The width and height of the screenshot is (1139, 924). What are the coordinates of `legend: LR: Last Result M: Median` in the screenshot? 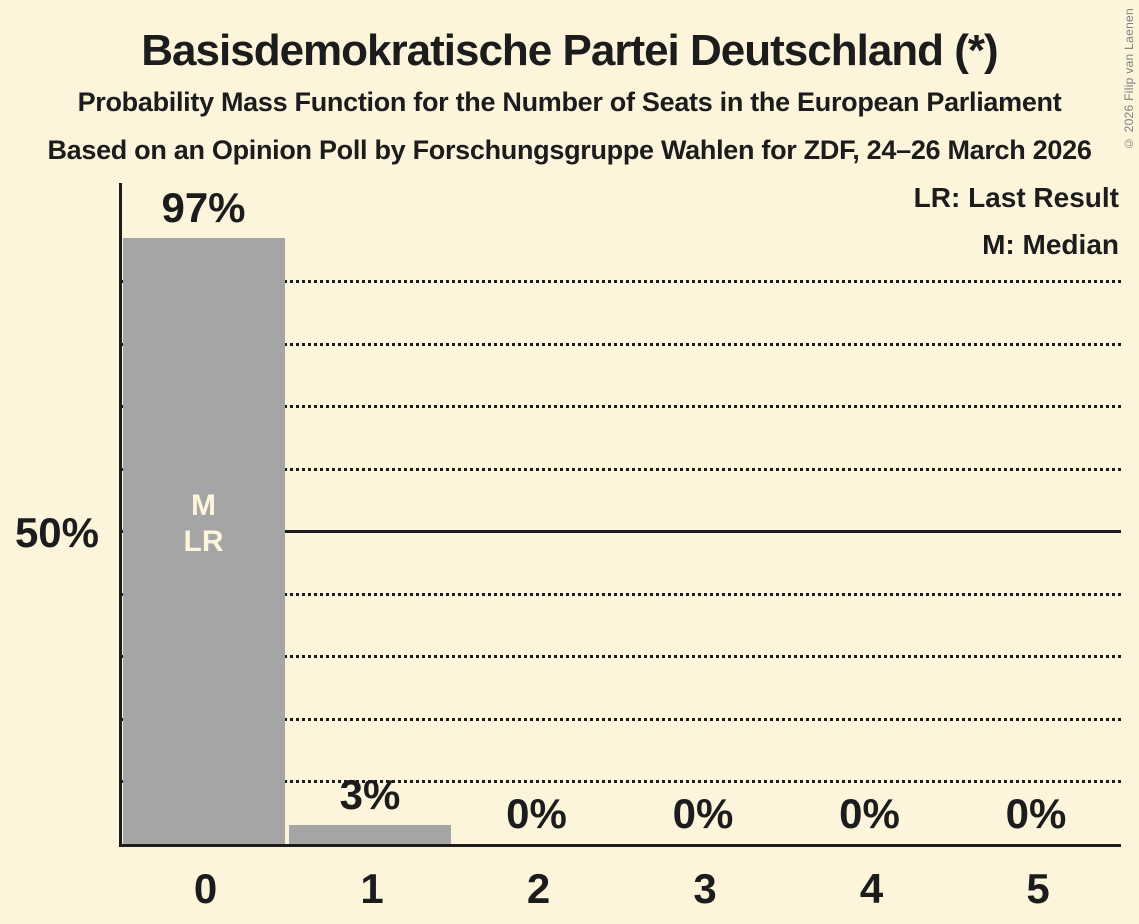 It's located at (1016, 221).